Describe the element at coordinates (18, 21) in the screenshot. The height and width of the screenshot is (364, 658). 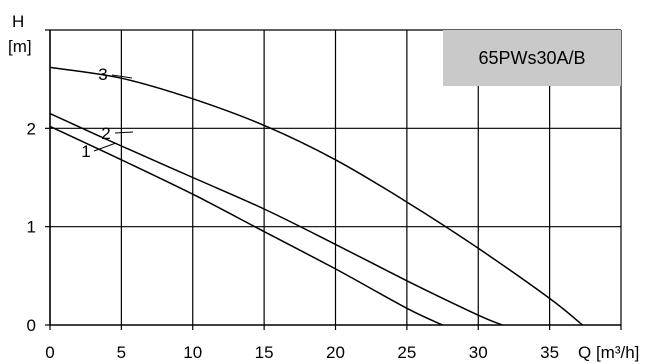
I see `y-axis-symbol: H` at that location.